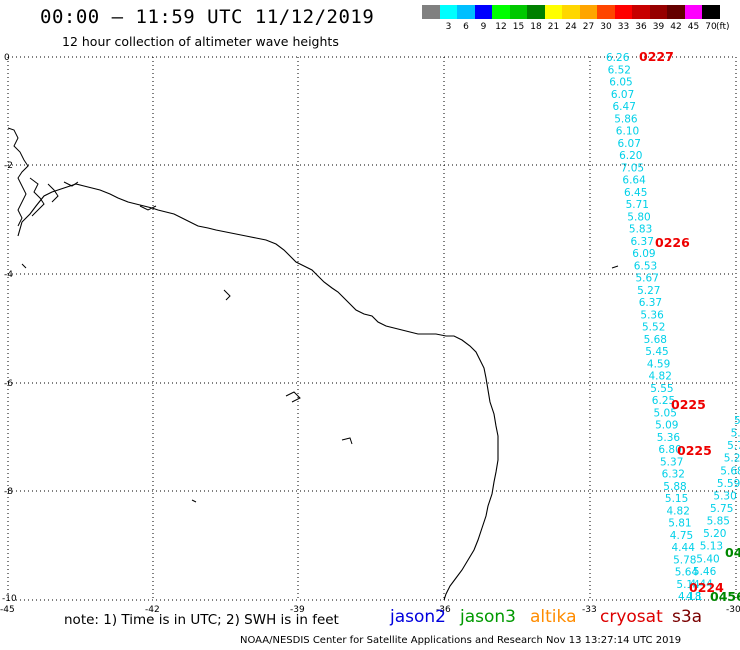 Image resolution: width=740 pixels, height=650 pixels. What do you see at coordinates (647, 279) in the screenshot?
I see `wave-height-value: 5.67` at bounding box center [647, 279].